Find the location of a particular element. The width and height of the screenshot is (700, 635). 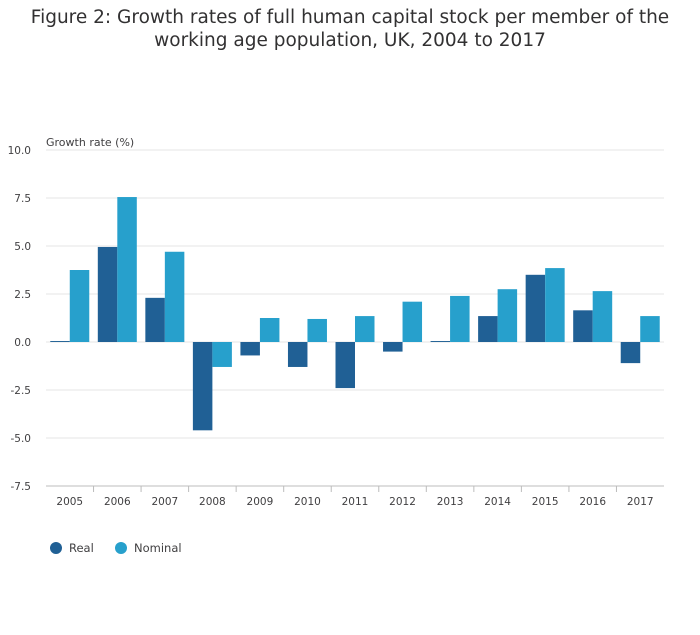

bar-nominal-2017 is located at coordinates (650, 329).